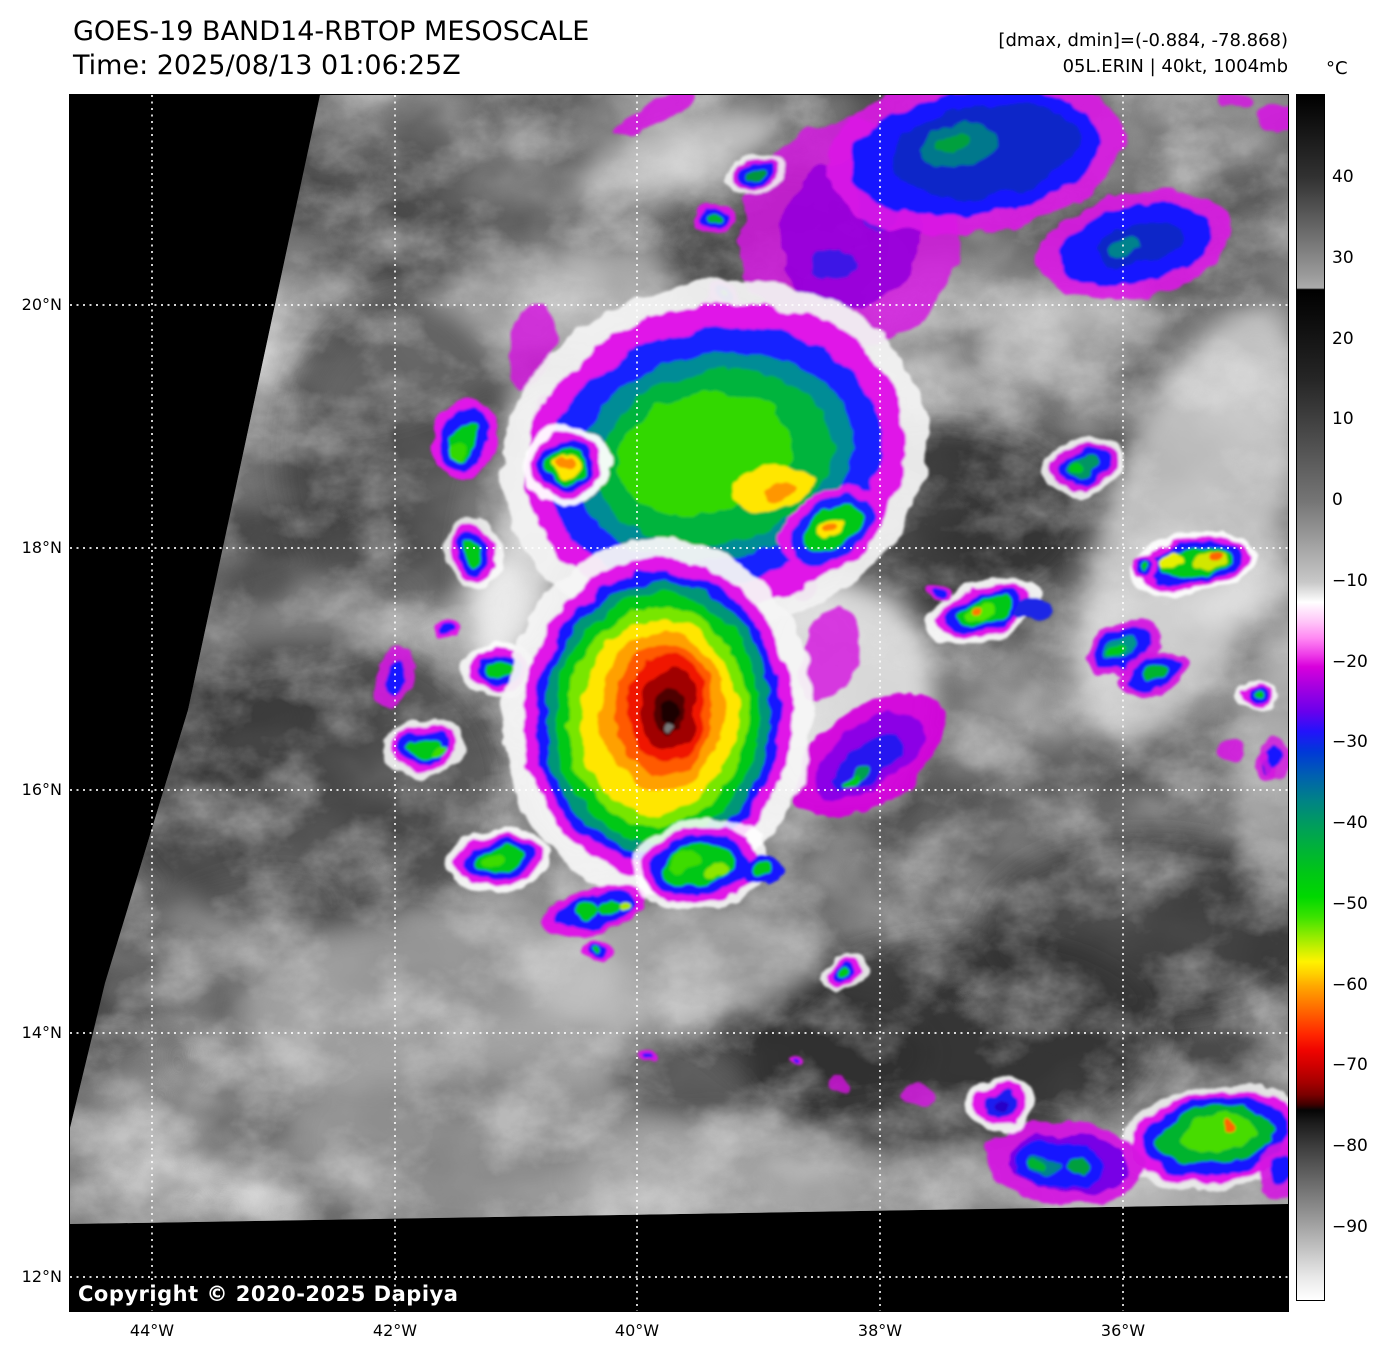  Describe the element at coordinates (1343, 177) in the screenshot. I see `colorbar-tick: 40` at that location.